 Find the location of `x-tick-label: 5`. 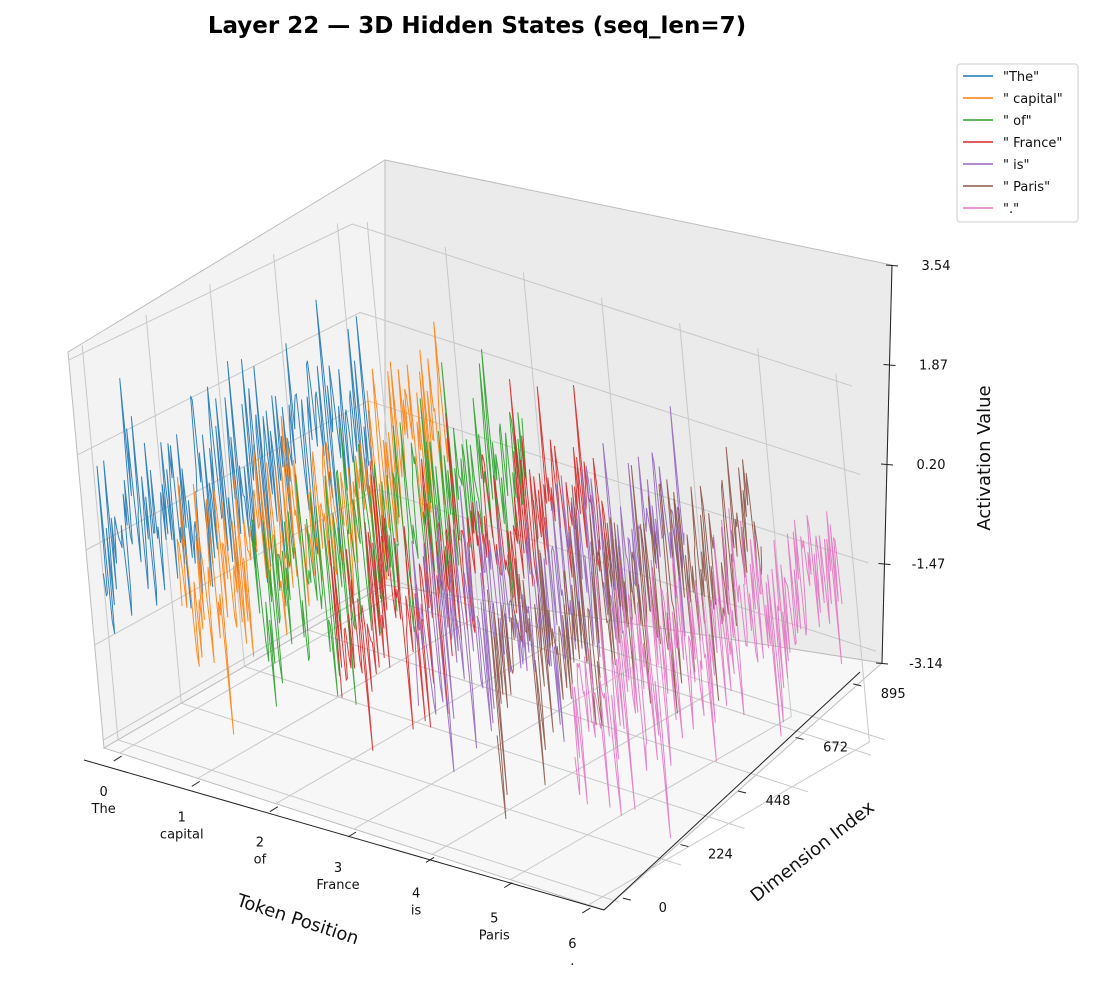

x-tick-label: 5 is located at coordinates (494, 919).